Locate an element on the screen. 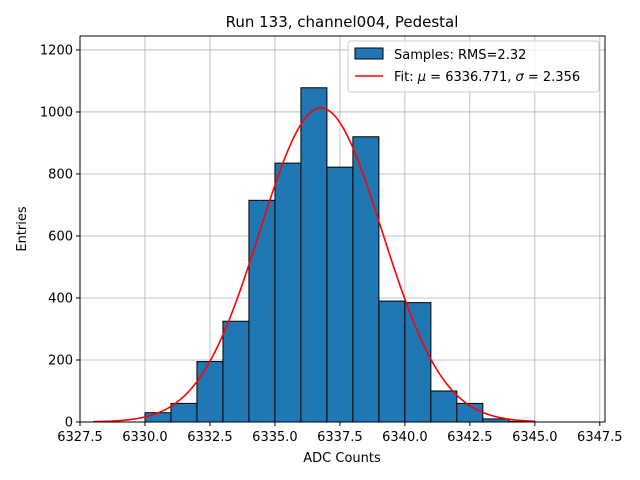 The width and height of the screenshot is (640, 480). y-tick-label: 800 is located at coordinates (60, 174).